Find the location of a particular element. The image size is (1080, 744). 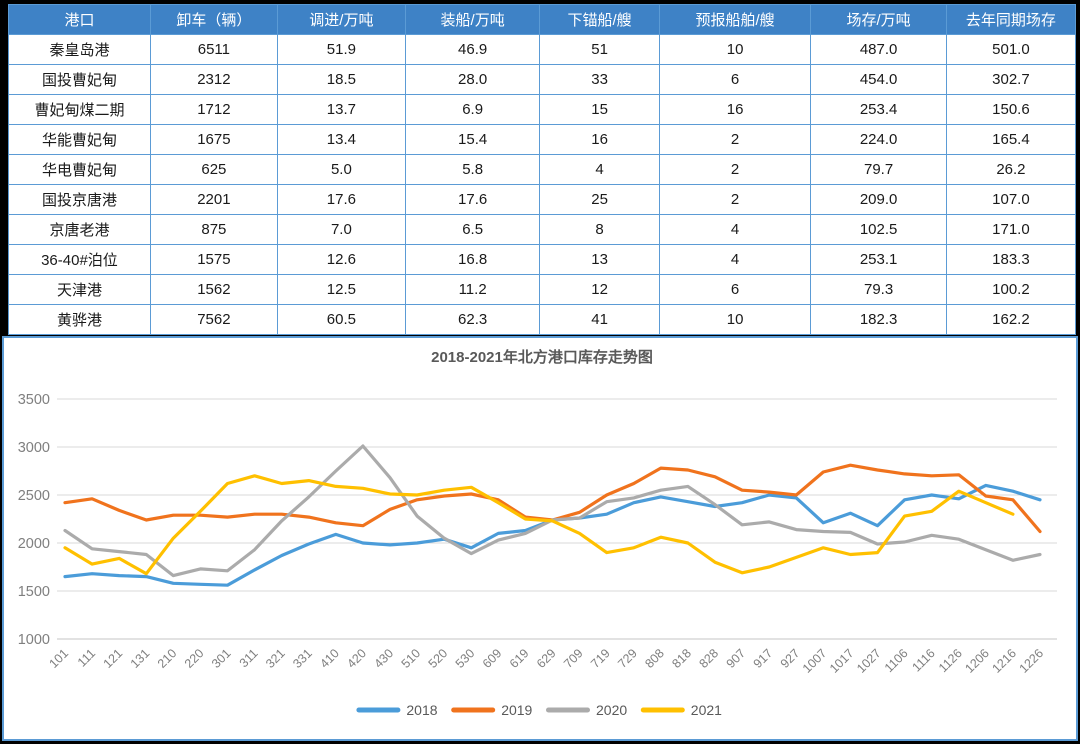

value-cell: 1575 is located at coordinates (213, 259).